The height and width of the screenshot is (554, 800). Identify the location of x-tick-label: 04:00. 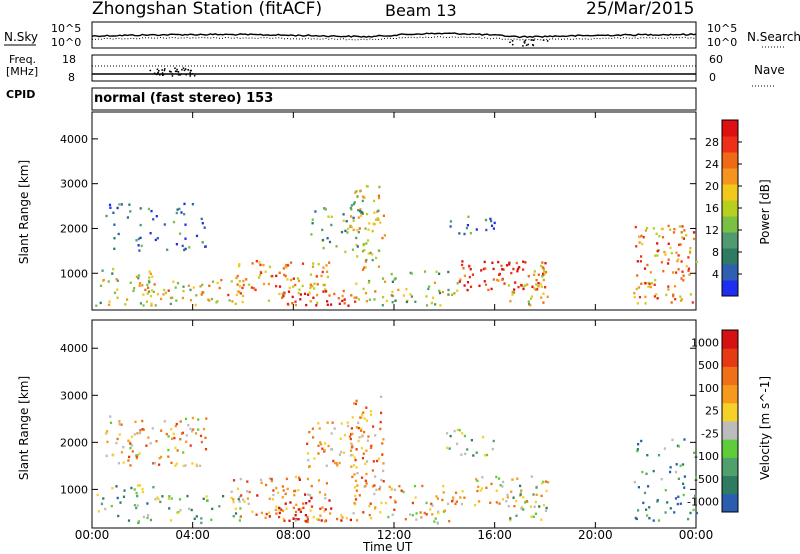
(192, 535).